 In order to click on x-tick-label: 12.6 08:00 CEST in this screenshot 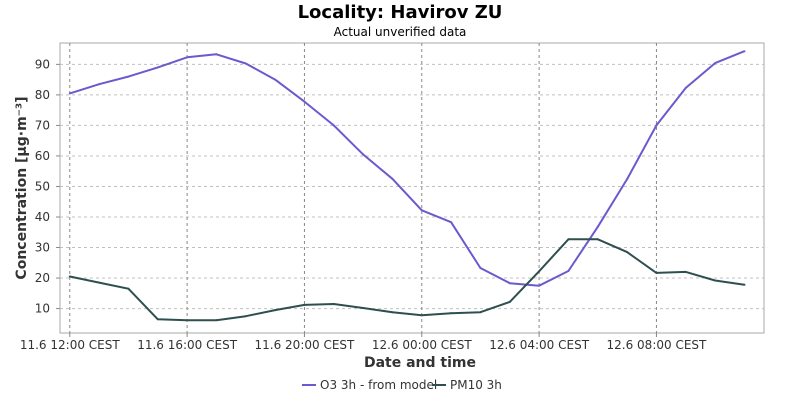, I will do `click(657, 345)`.